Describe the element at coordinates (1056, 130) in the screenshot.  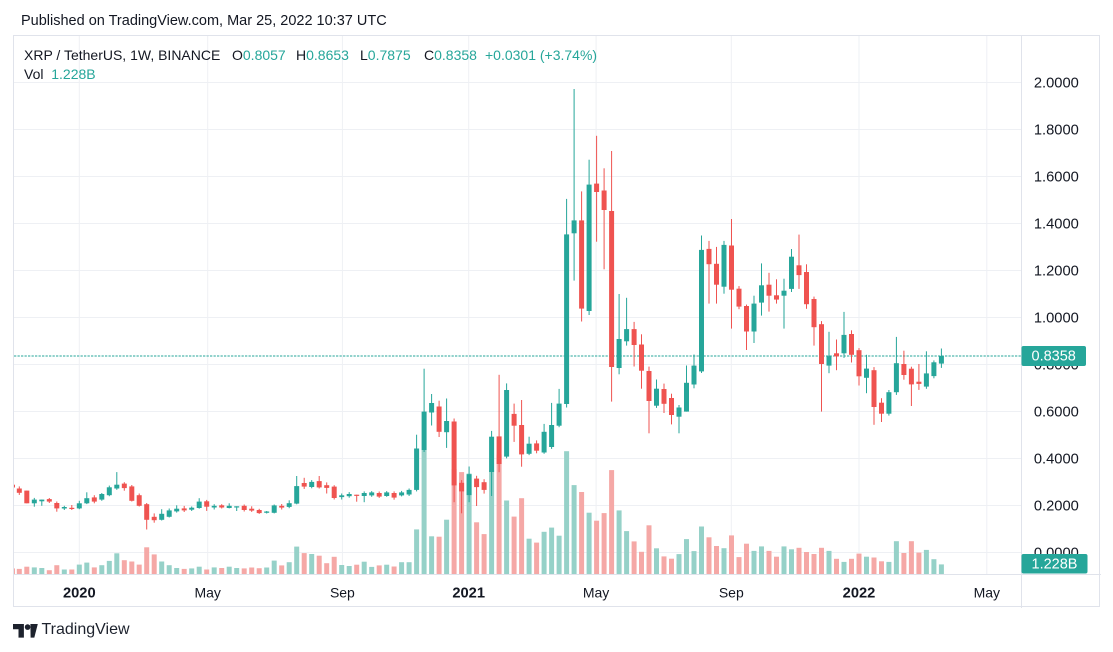
I see `svg-text: 1.8000` at that location.